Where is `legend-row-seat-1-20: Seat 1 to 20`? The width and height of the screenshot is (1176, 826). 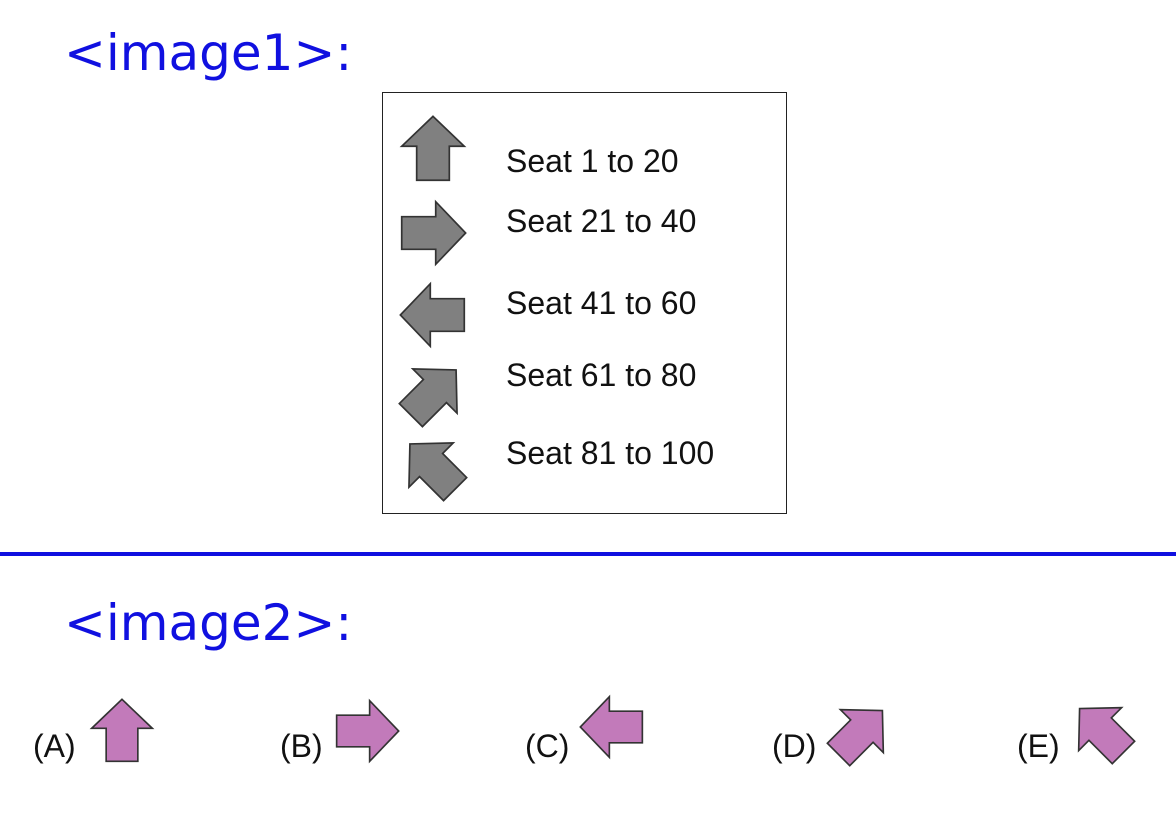 legend-row-seat-1-20: Seat 1 to 20 is located at coordinates (584, 146).